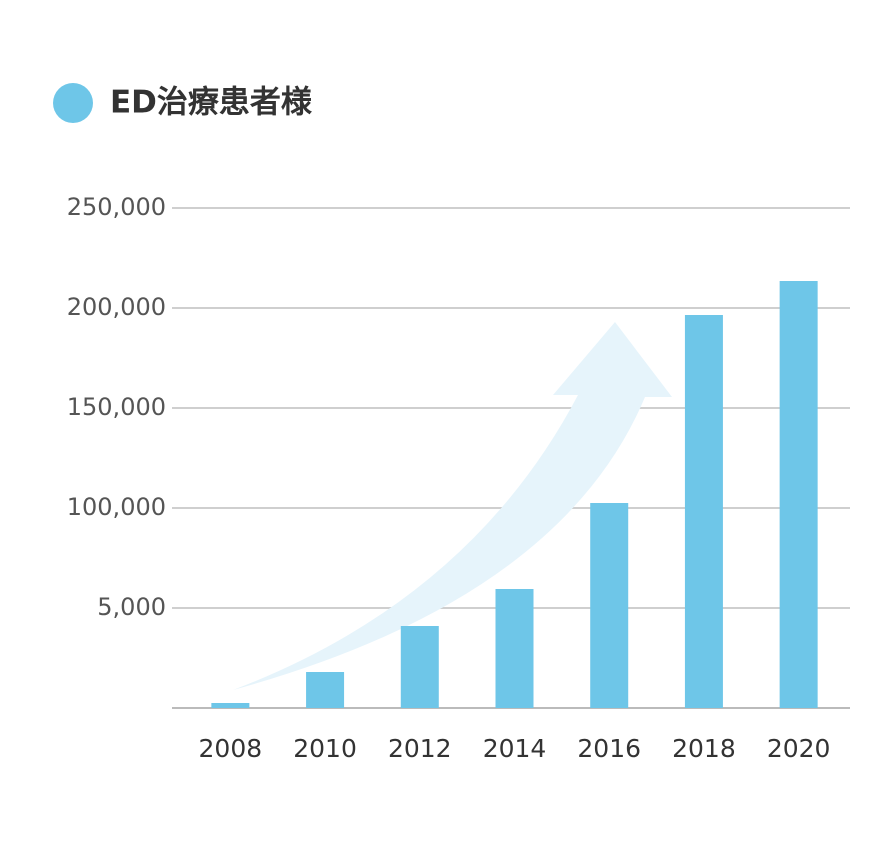 The height and width of the screenshot is (845, 886). Describe the element at coordinates (231, 748) in the screenshot. I see `x-tick-label: 2008` at that location.